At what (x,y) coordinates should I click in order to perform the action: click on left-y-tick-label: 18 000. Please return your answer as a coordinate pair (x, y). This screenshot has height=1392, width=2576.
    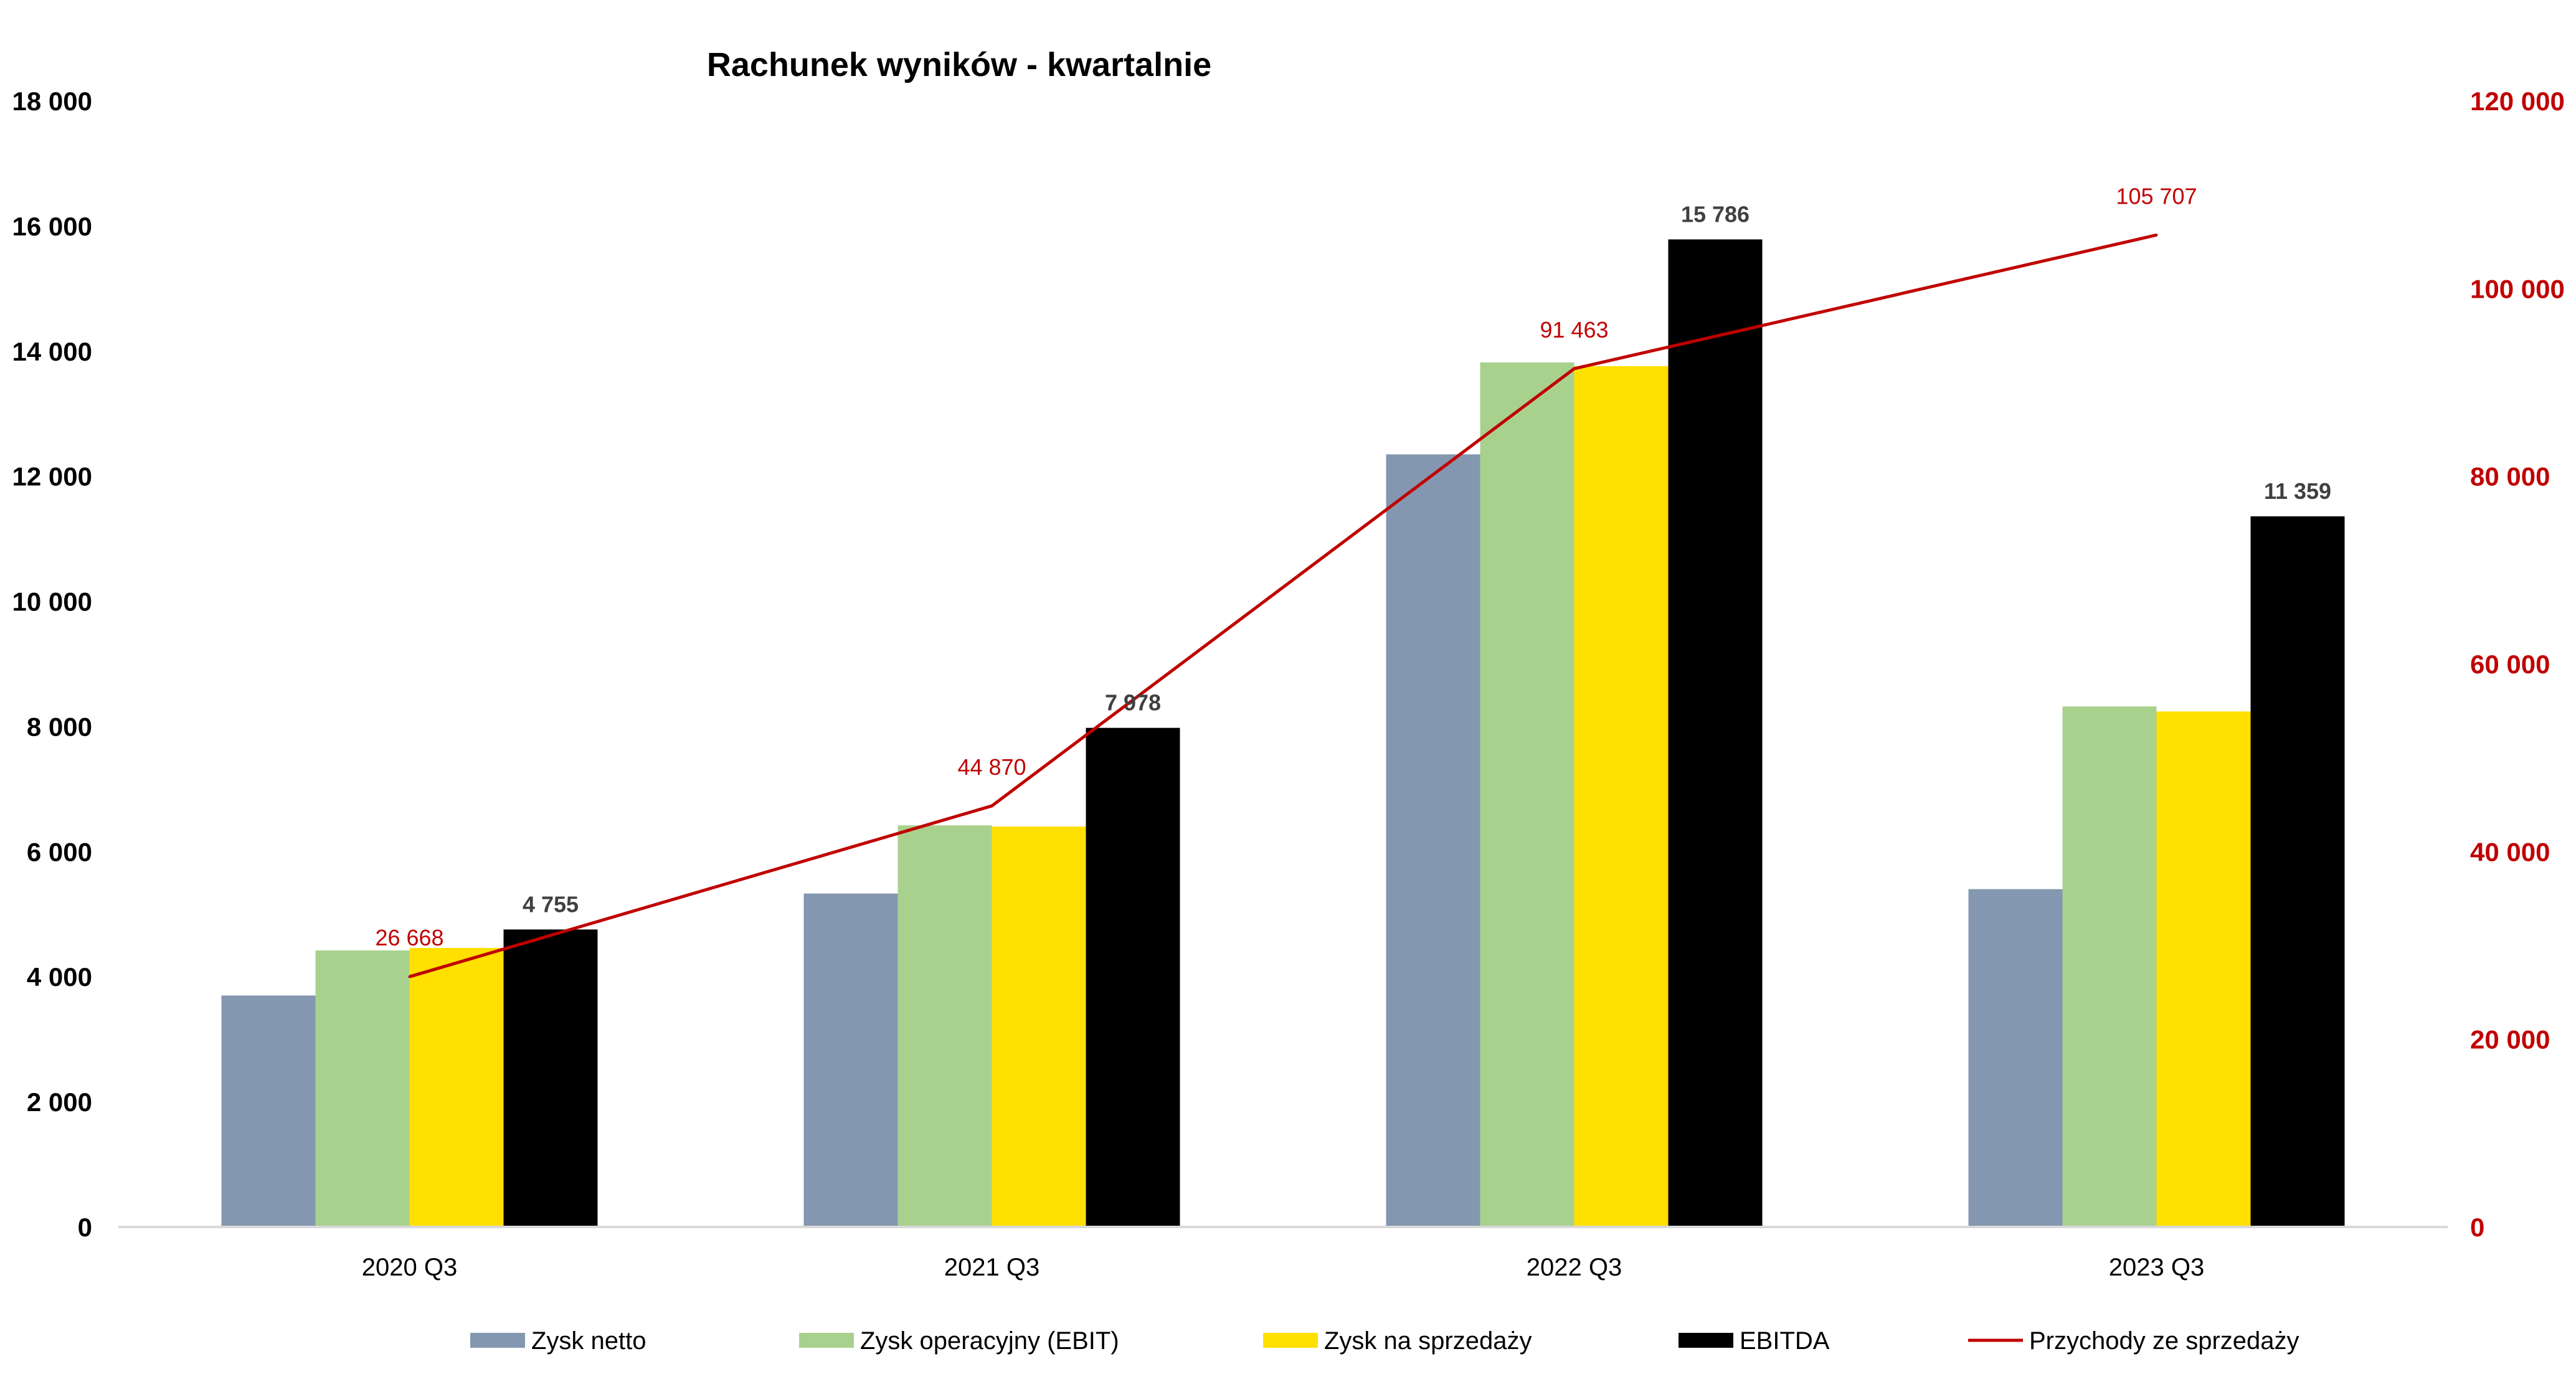
    Looking at the image, I should click on (52, 101).